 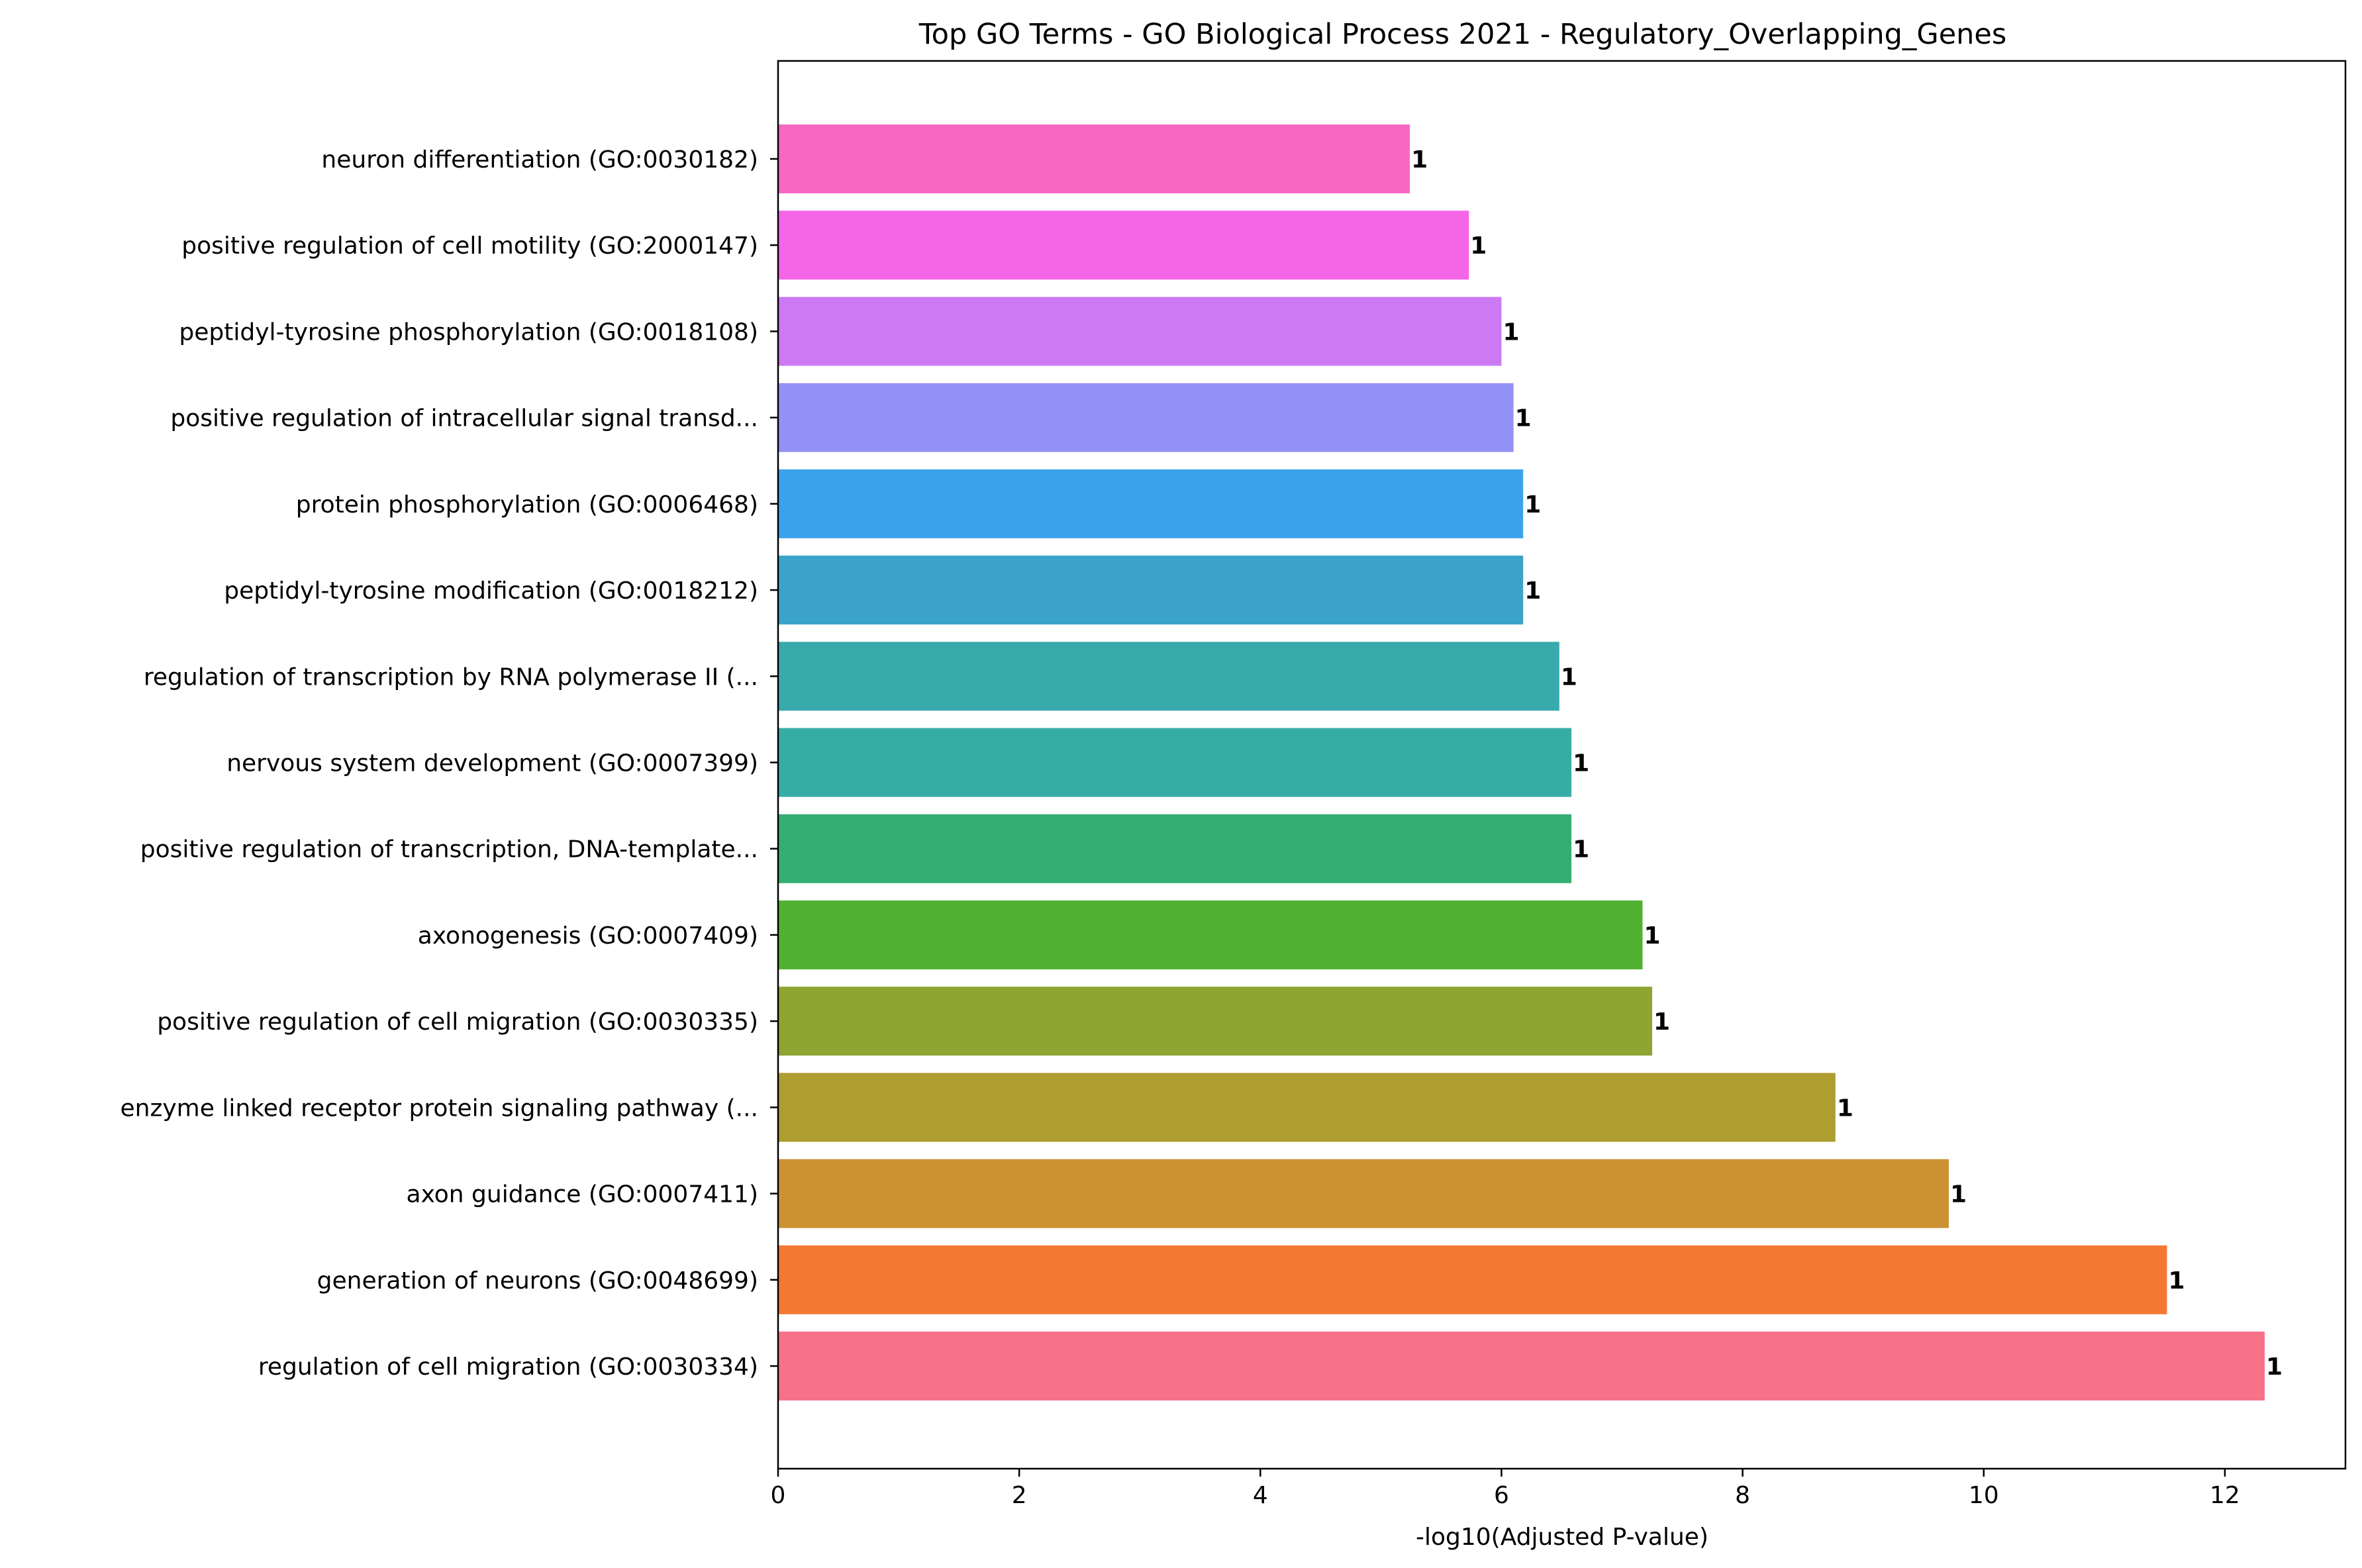 What do you see at coordinates (492, 763) in the screenshot?
I see `y-tick-label: nervous system development (GO:0007399)` at bounding box center [492, 763].